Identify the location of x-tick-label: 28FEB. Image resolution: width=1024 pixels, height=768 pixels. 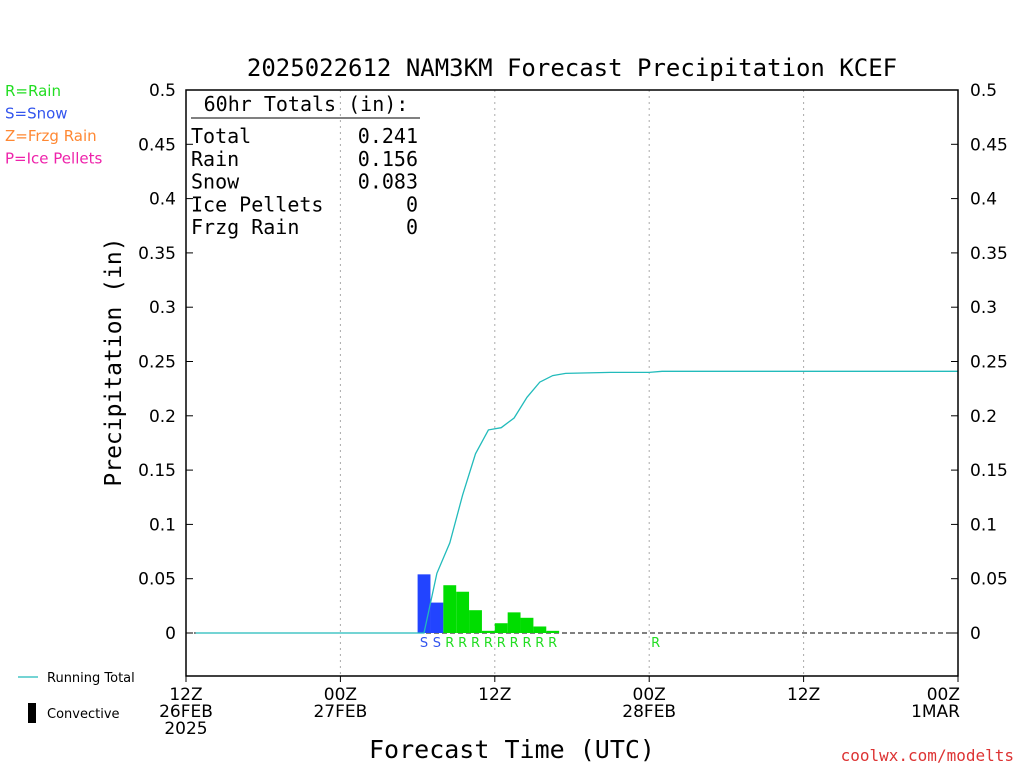
(649, 712).